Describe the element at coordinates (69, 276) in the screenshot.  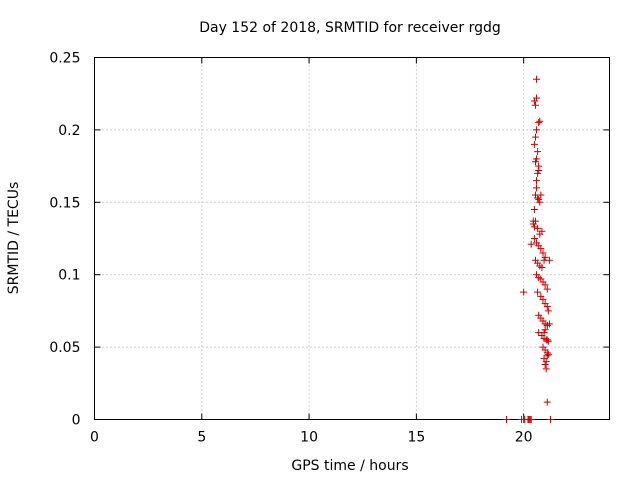
I see `y-tick-label: 0.1` at that location.